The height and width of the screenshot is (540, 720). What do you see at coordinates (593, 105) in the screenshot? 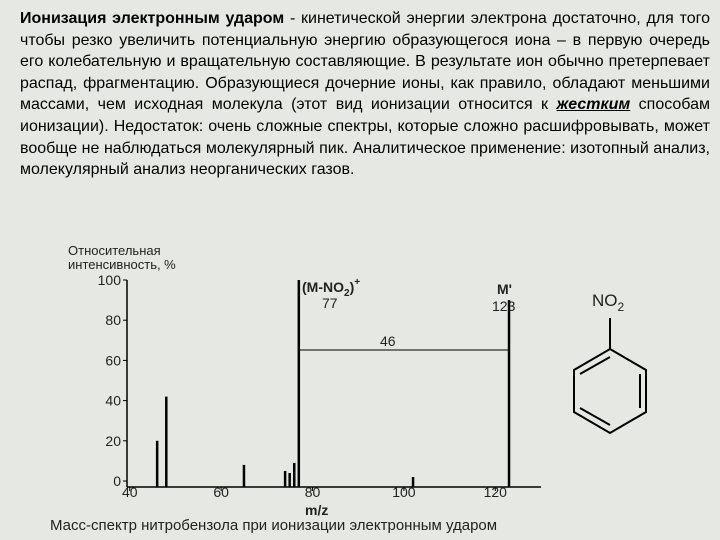
I see `emphasis: жестким` at bounding box center [593, 105].